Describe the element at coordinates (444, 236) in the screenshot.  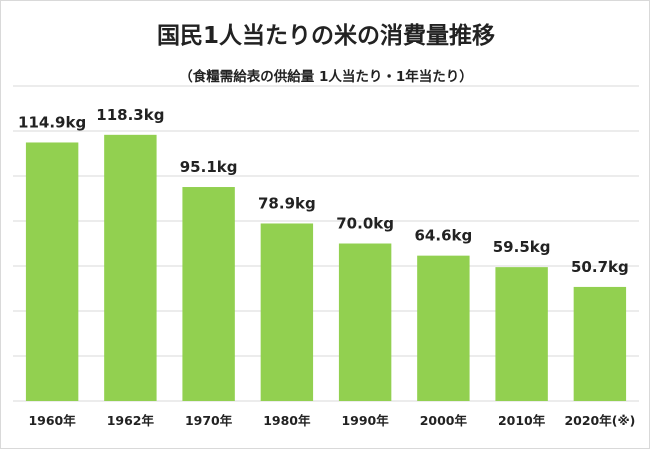
I see `data-label: 64.6kg` at that location.